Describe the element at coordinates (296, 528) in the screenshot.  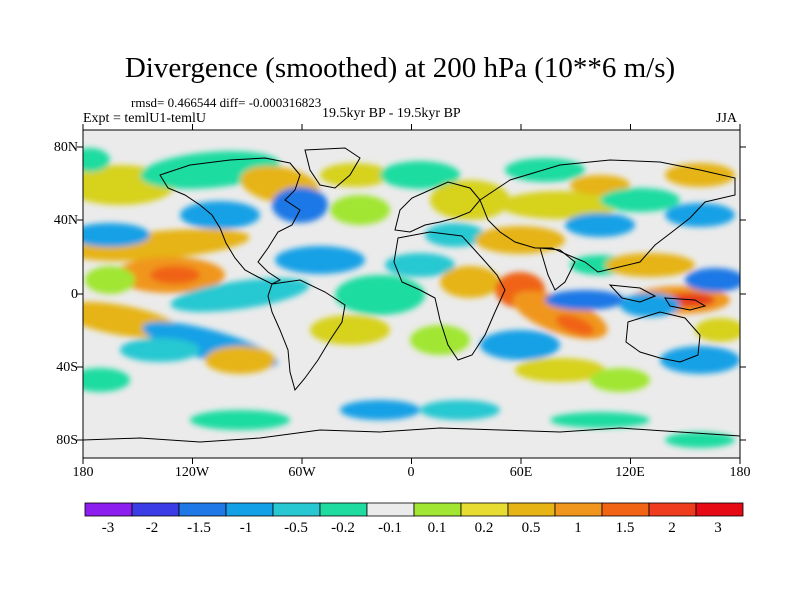
I see `colorbar-label: -0.5` at that location.